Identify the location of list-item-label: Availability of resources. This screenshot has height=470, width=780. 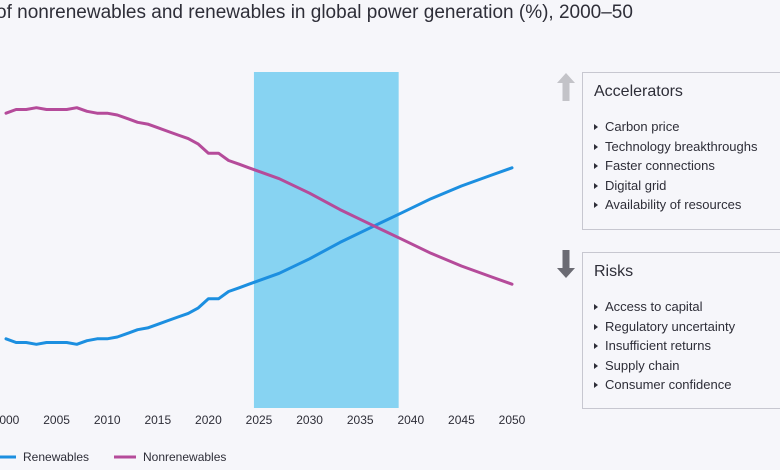
(673, 204).